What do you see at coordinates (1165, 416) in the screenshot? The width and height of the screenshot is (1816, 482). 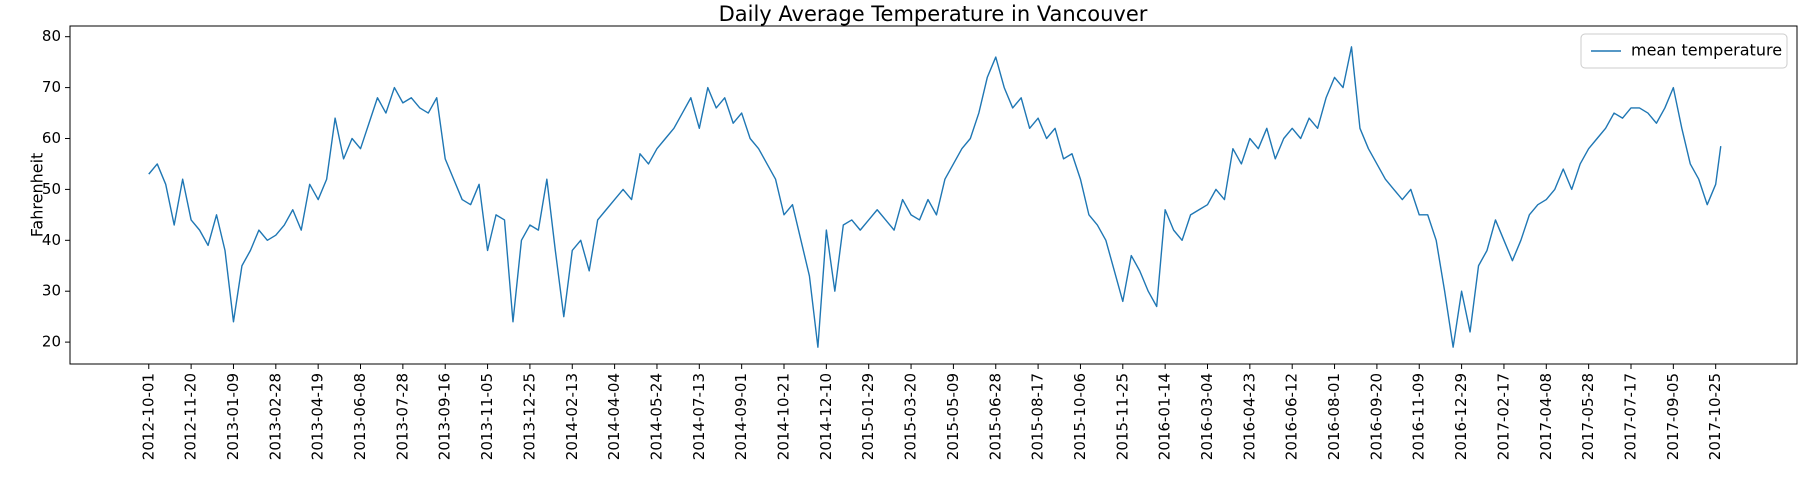 I see `x-tick-label: 2016-01-14` at bounding box center [1165, 416].